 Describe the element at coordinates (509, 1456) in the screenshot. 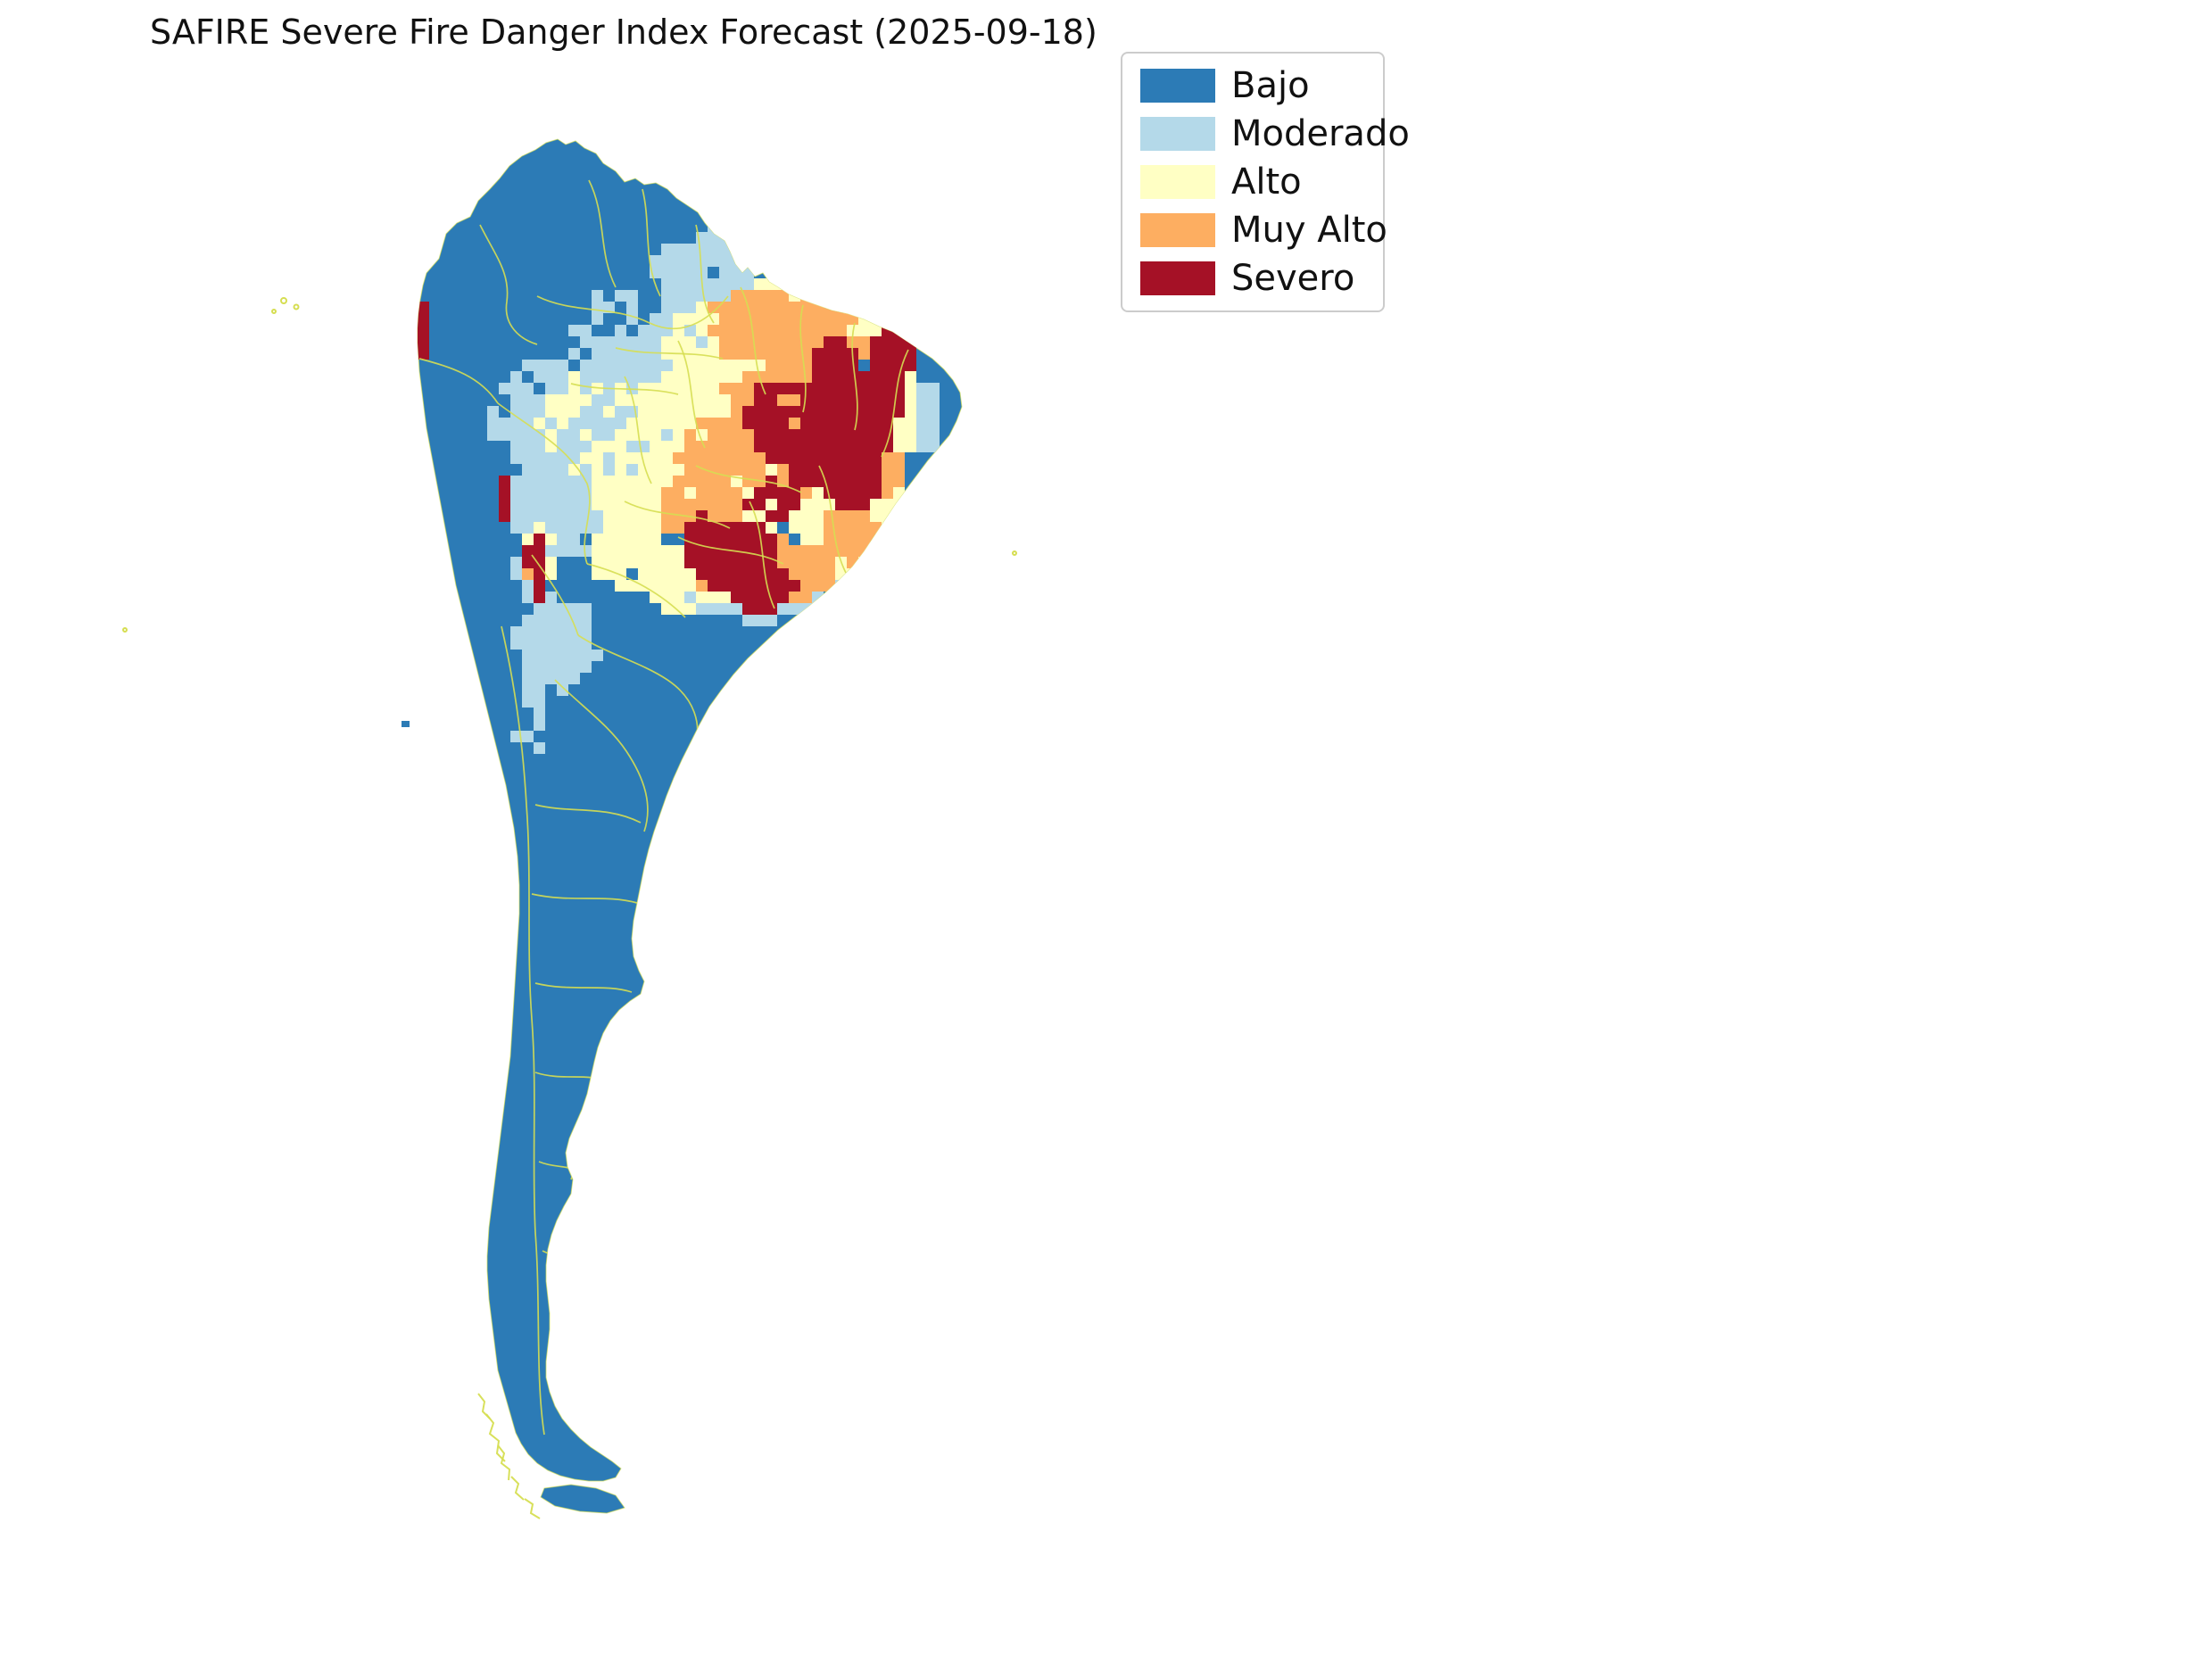

I see `fjord-squiggles` at that location.